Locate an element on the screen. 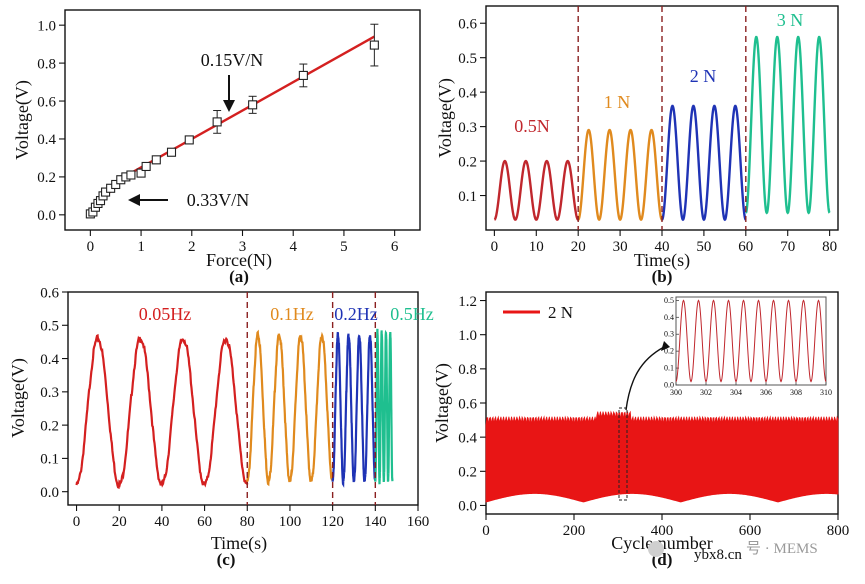 The width and height of the screenshot is (865, 584). panel-c-ytick-label: 0.6 is located at coordinates (49, 293).